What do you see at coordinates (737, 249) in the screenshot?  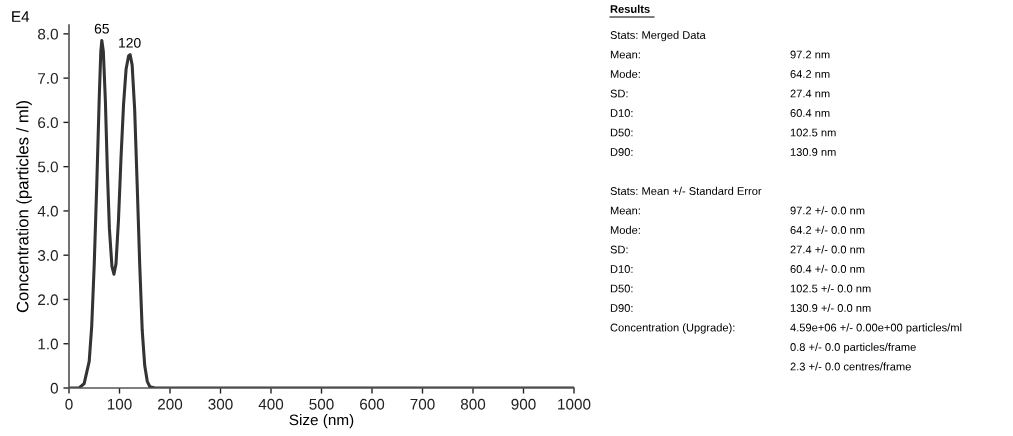 I see `text: SD: 27.4 +/- 0.0 nm` at bounding box center [737, 249].